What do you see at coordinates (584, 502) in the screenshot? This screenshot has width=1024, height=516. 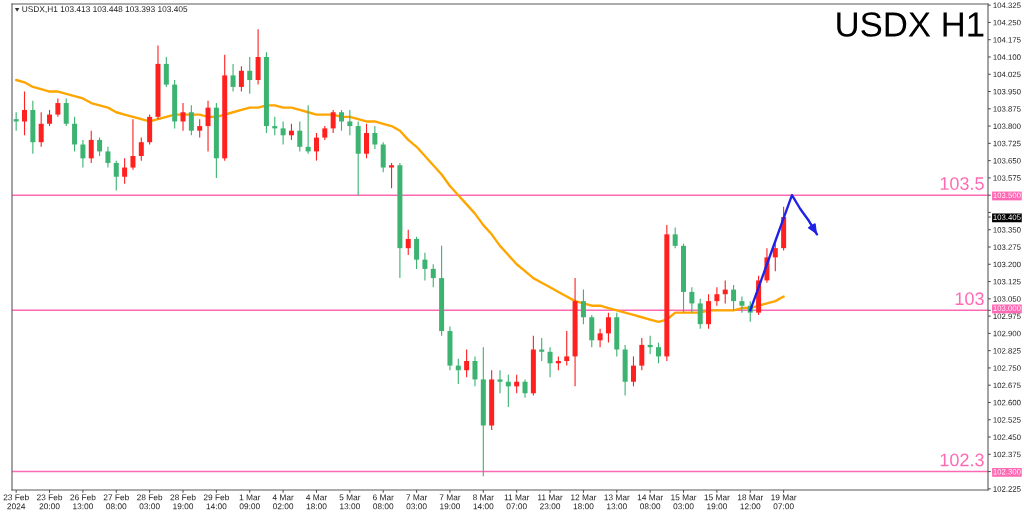 I see `x-tick-label: 12 Mar 18:00` at bounding box center [584, 502].